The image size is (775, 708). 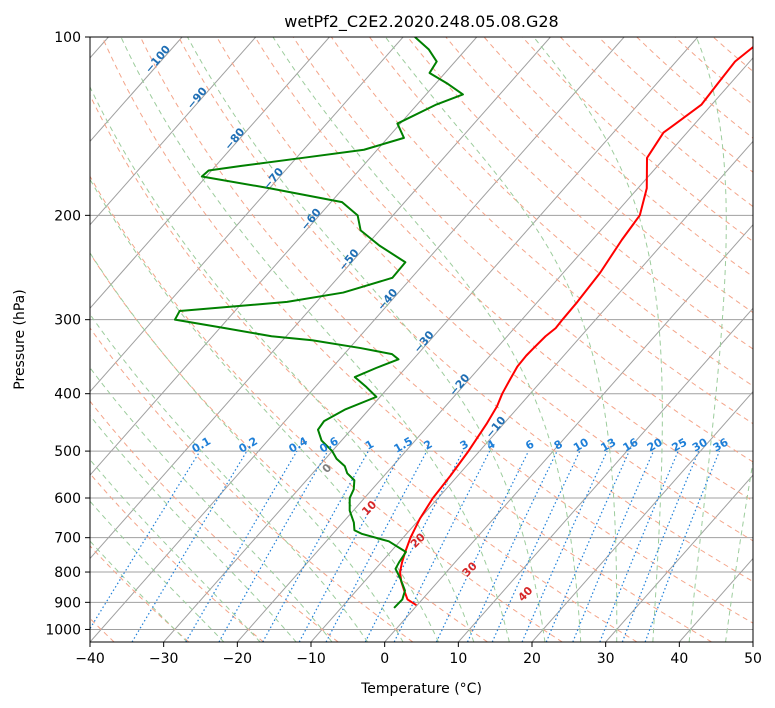 What do you see at coordinates (67, 38) in the screenshot?
I see `y-tick-label: 100` at bounding box center [67, 38].